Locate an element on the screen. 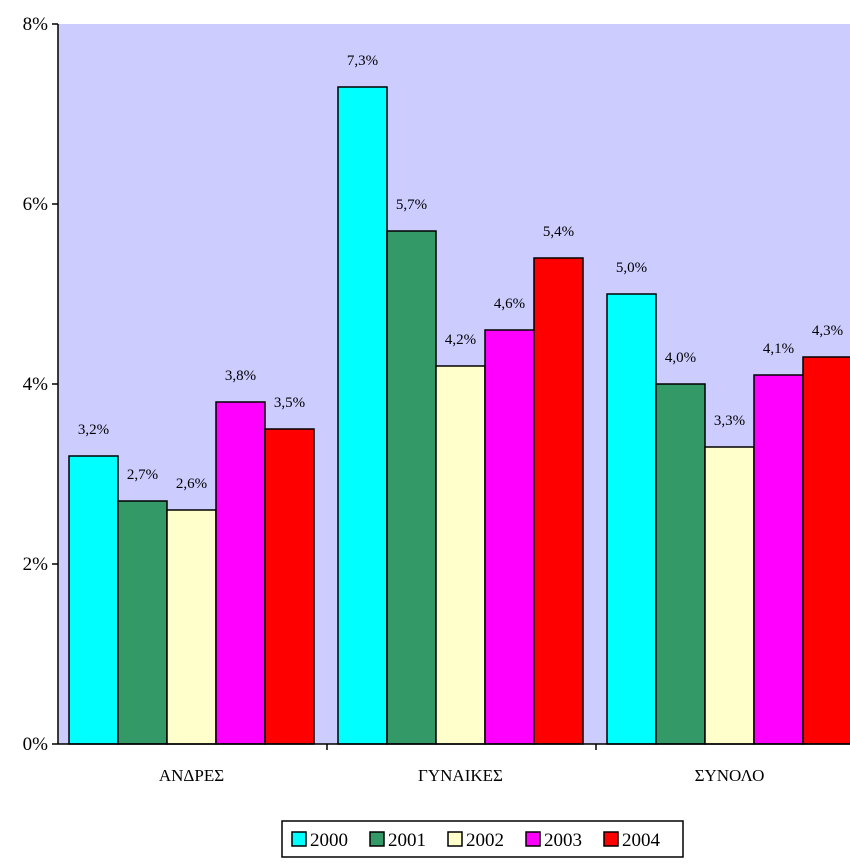 This screenshot has width=850, height=864. legend-label-2004: 2004 is located at coordinates (641, 840).